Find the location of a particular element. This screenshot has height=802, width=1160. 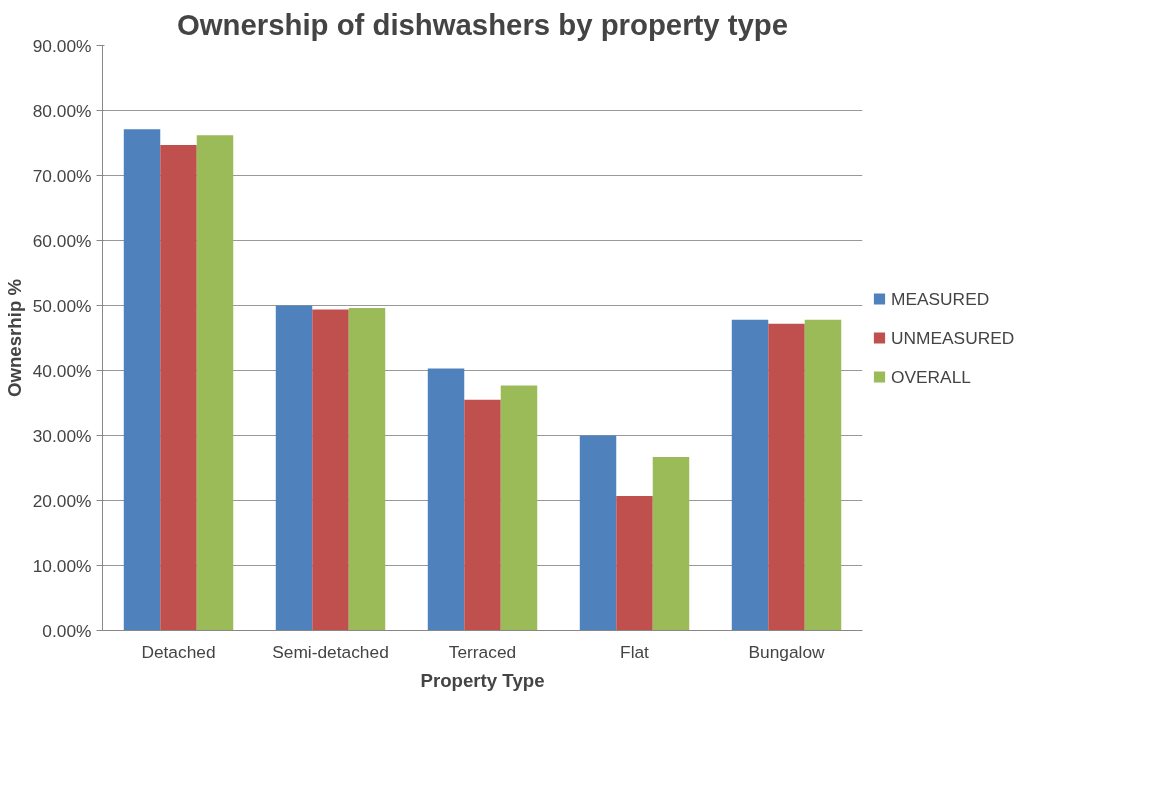

legend-label: OVERALL is located at coordinates (931, 376).